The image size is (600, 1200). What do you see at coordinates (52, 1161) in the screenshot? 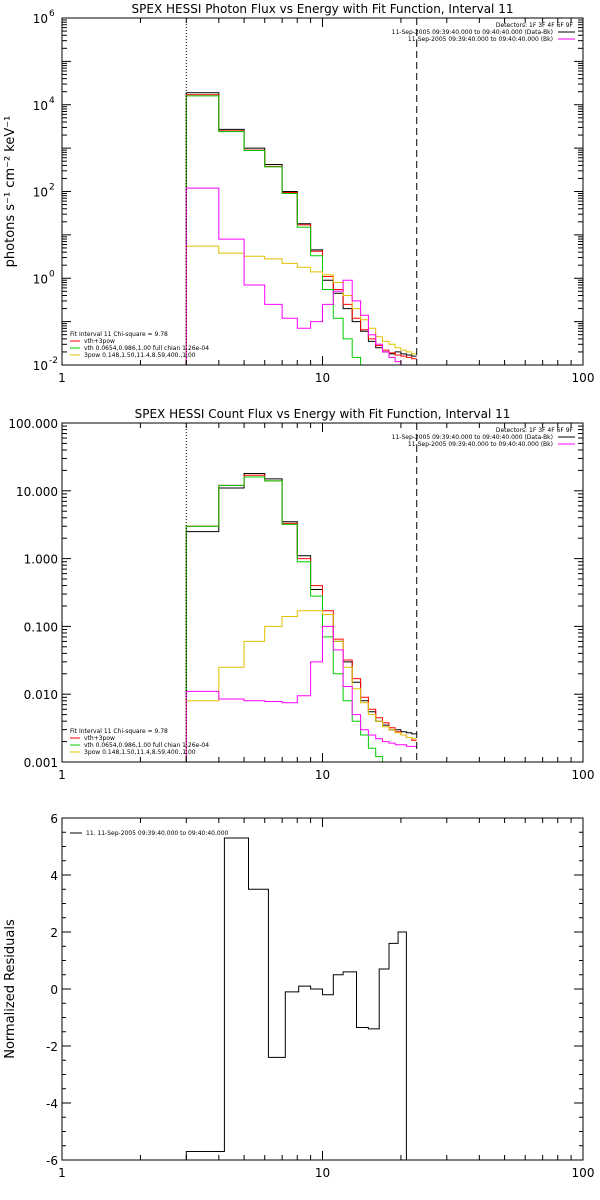
I see `y-tick-label: -6` at bounding box center [52, 1161].